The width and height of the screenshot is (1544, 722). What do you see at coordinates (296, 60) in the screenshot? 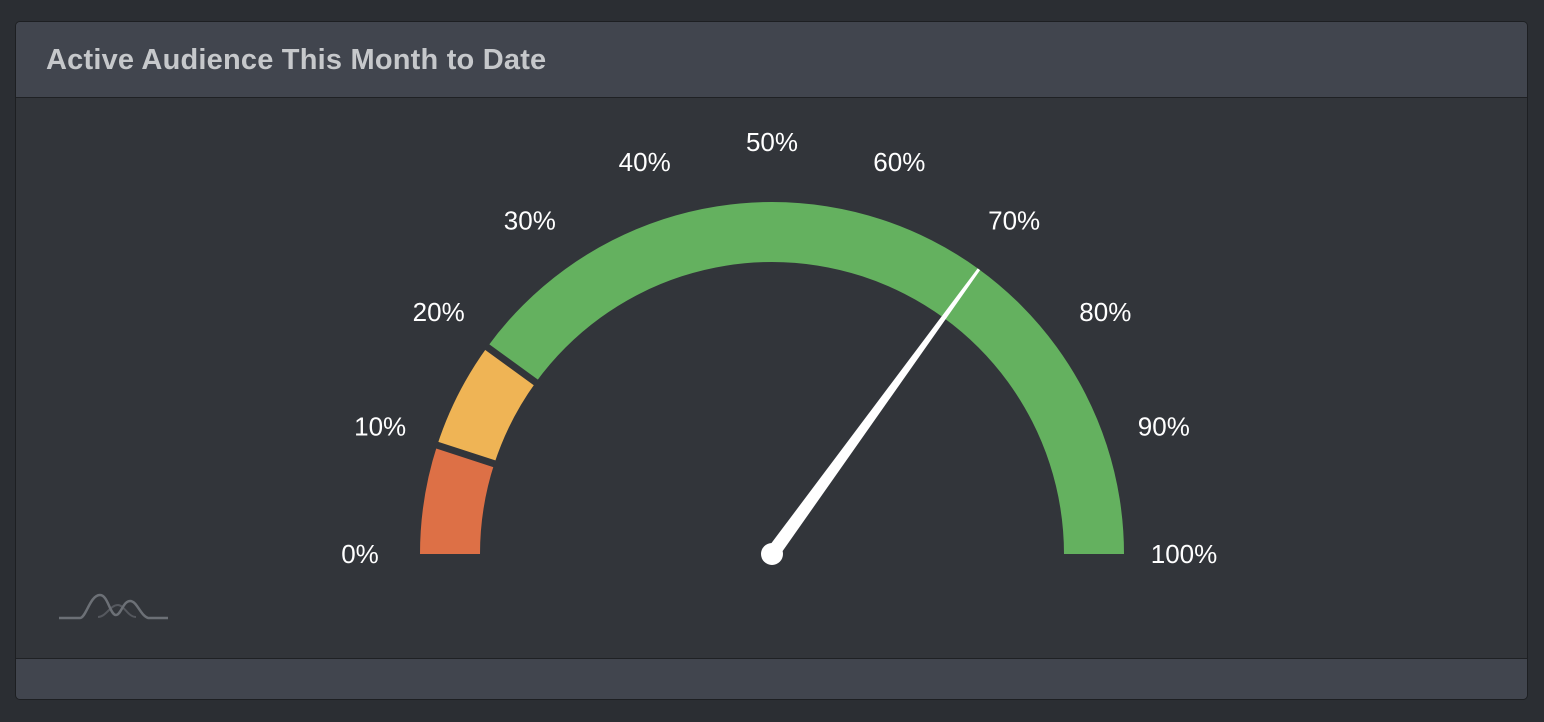
I see `panel-title: Active Audience This Month to Date` at bounding box center [296, 60].